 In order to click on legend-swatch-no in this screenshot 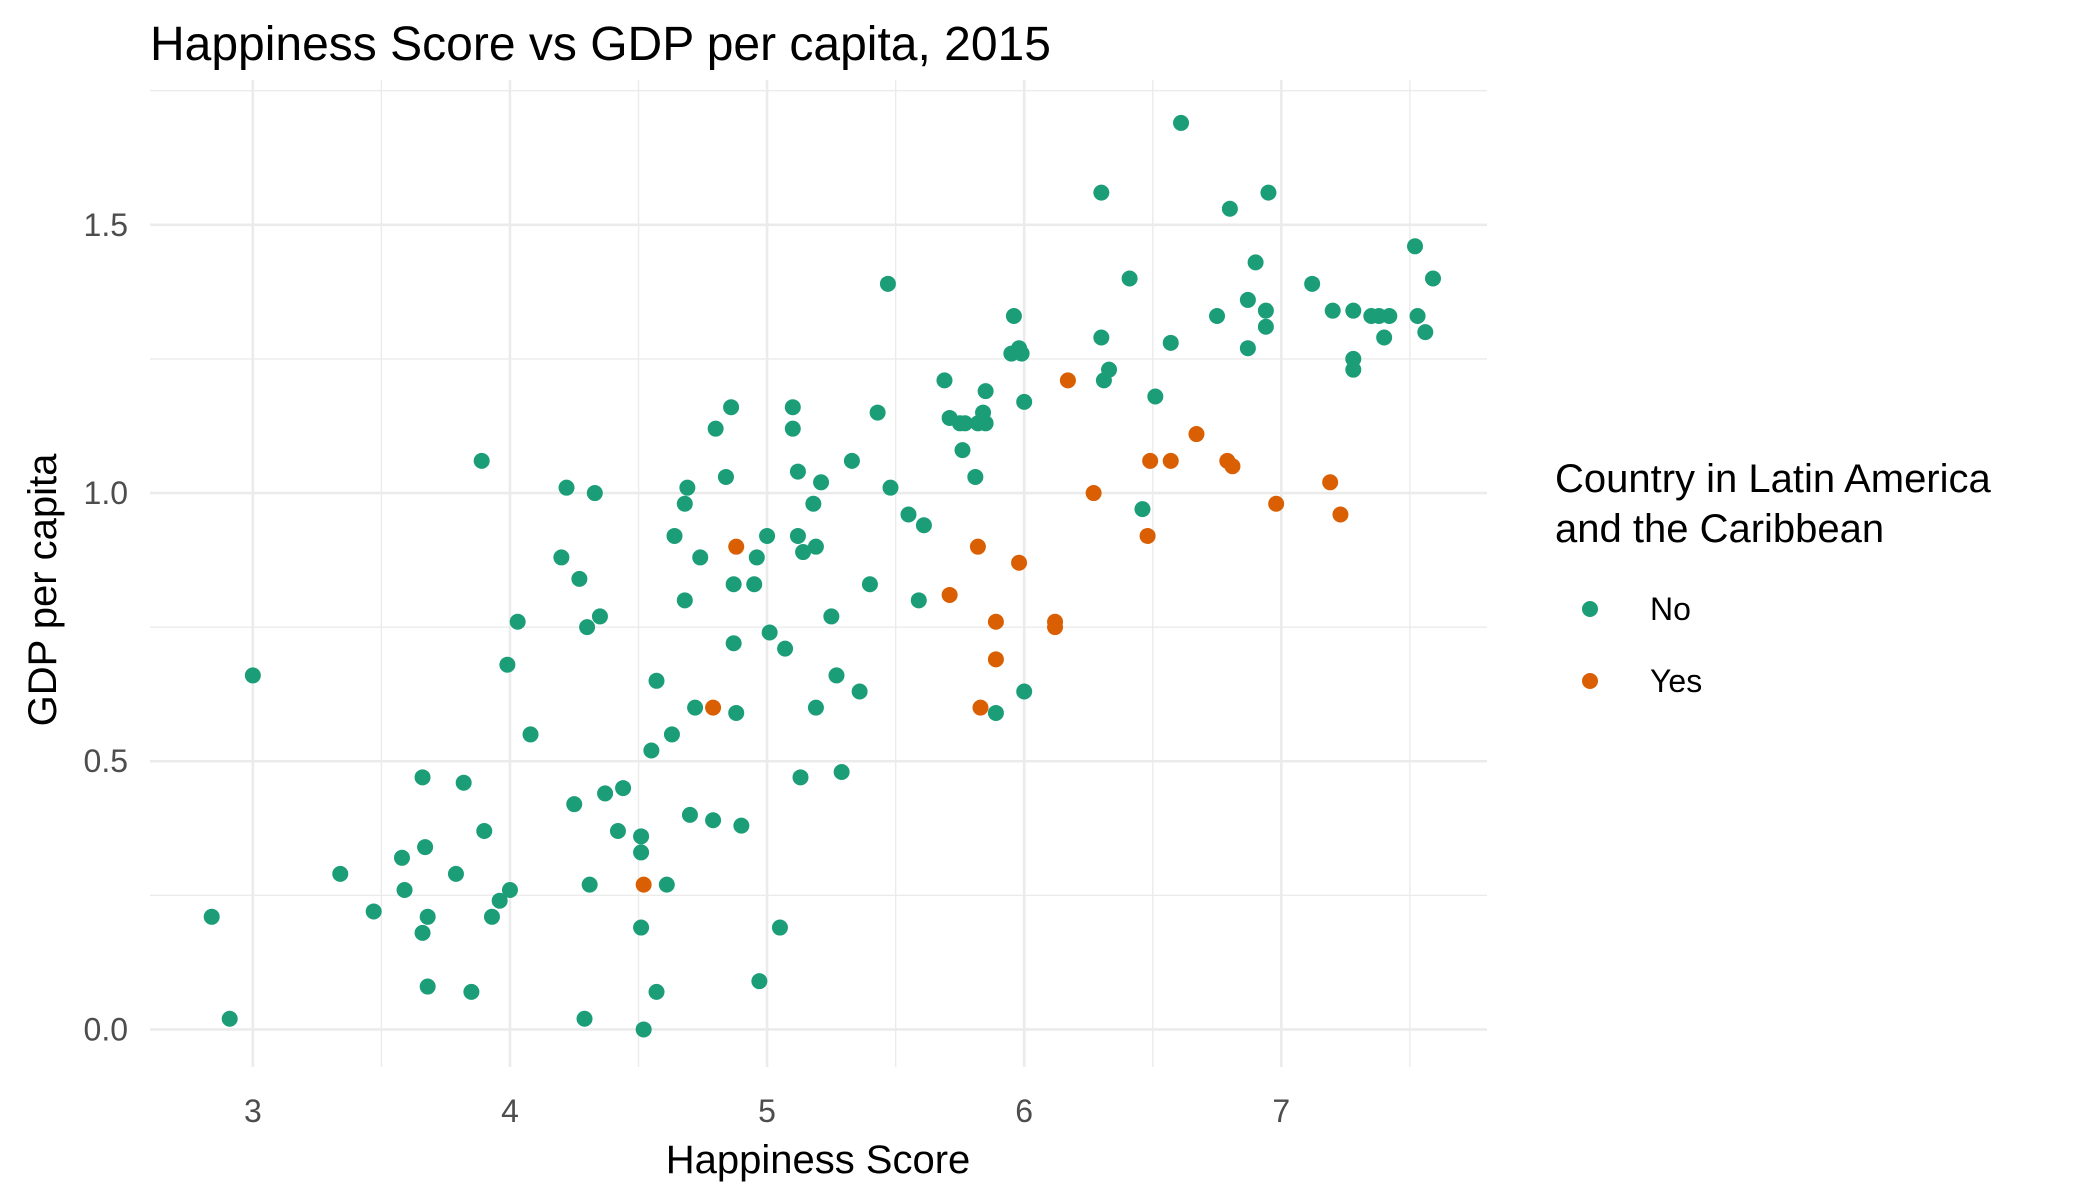, I will do `click(1590, 609)`.